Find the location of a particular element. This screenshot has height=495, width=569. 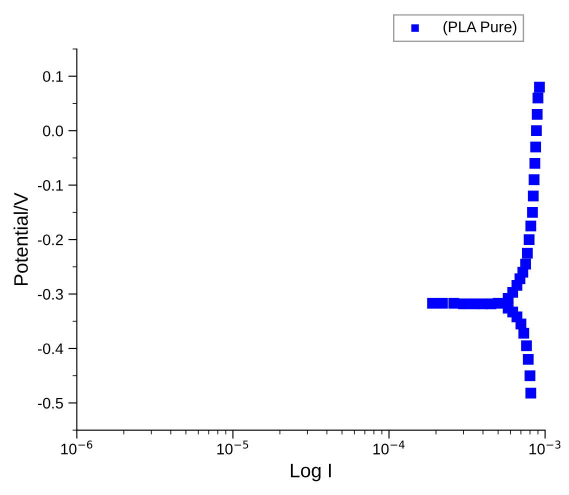

x-axis-title: Log I is located at coordinates (310, 473).